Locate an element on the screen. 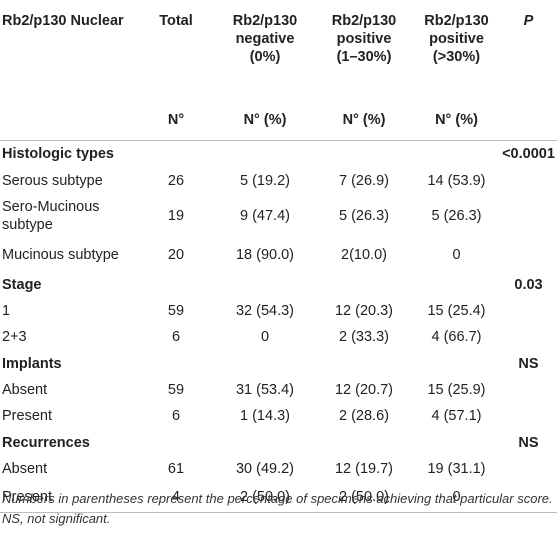  table-row: Present 6 1 (14.3) 2 (28.6) 4 (57.1) is located at coordinates (278, 416).